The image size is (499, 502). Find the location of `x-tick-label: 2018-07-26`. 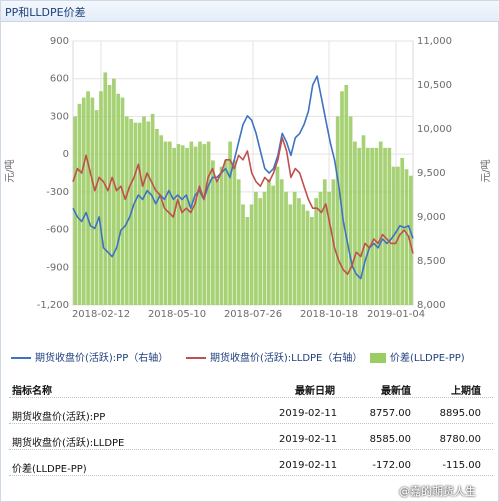

x-tick-label: 2018-07-26 is located at coordinates (253, 314).